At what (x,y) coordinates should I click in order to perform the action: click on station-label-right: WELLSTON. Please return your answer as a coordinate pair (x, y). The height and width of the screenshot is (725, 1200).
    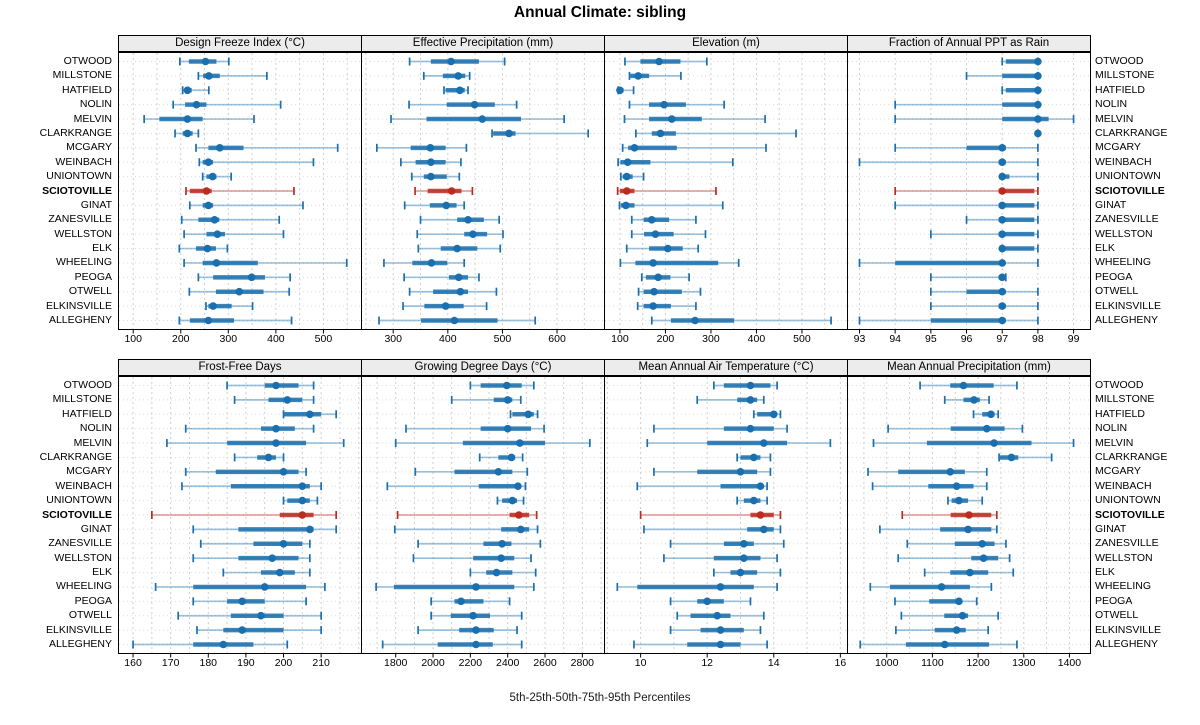
    Looking at the image, I should click on (1124, 557).